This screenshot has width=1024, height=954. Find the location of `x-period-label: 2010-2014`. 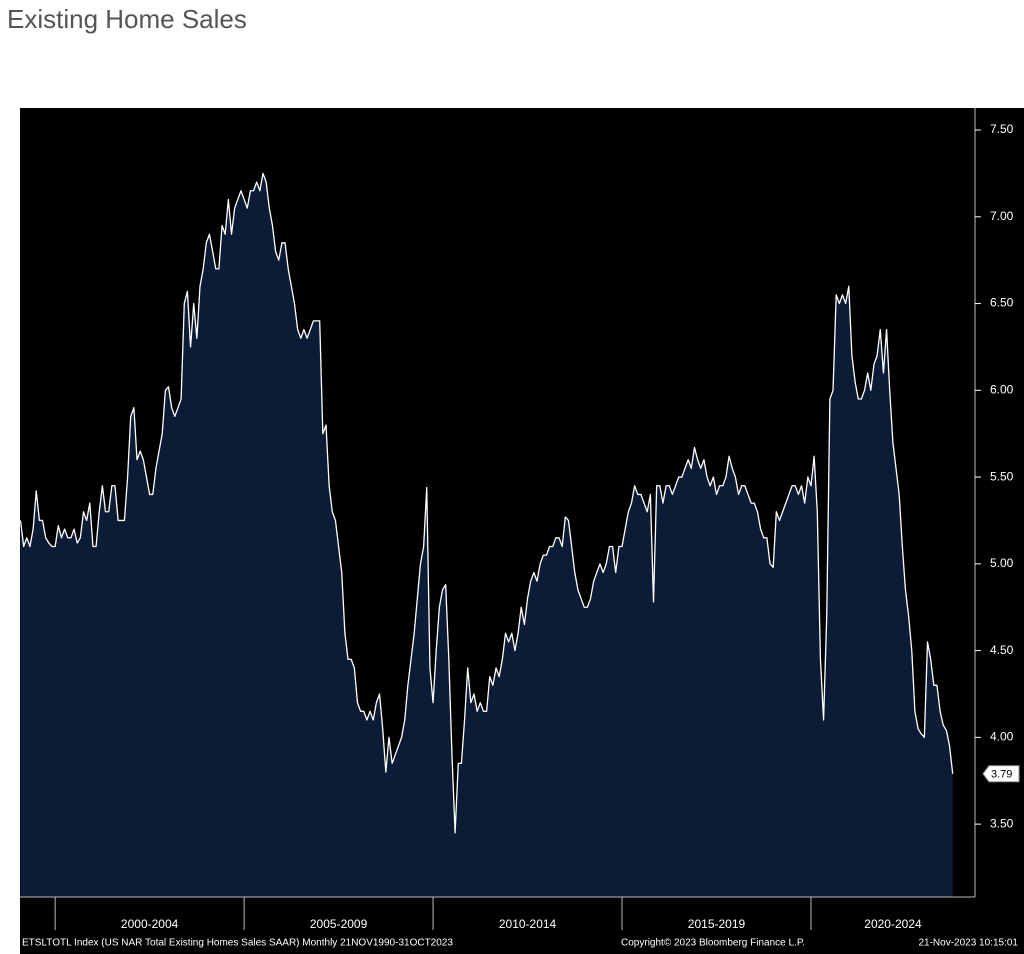

x-period-label: 2010-2014 is located at coordinates (528, 924).